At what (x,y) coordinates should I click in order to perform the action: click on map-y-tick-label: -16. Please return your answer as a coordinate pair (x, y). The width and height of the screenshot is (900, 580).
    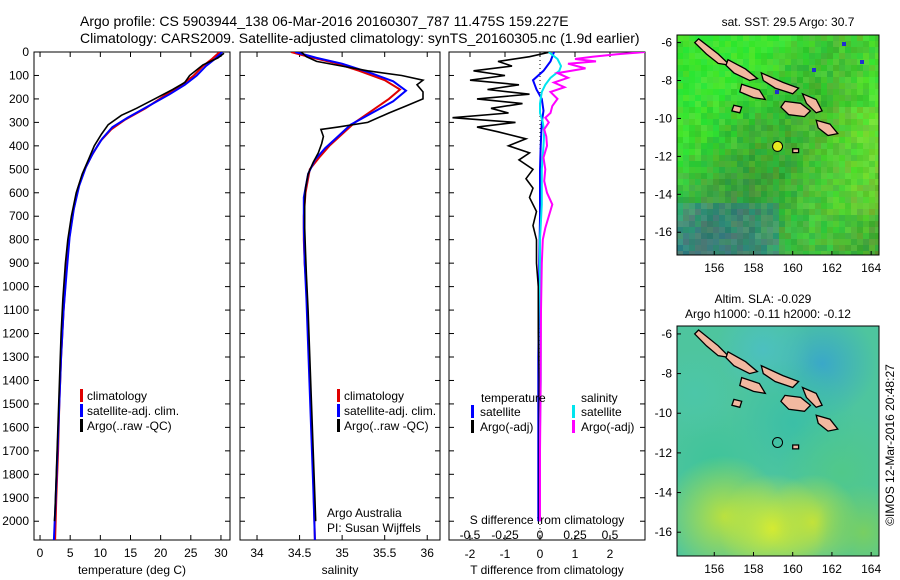
    Looking at the image, I should click on (664, 232).